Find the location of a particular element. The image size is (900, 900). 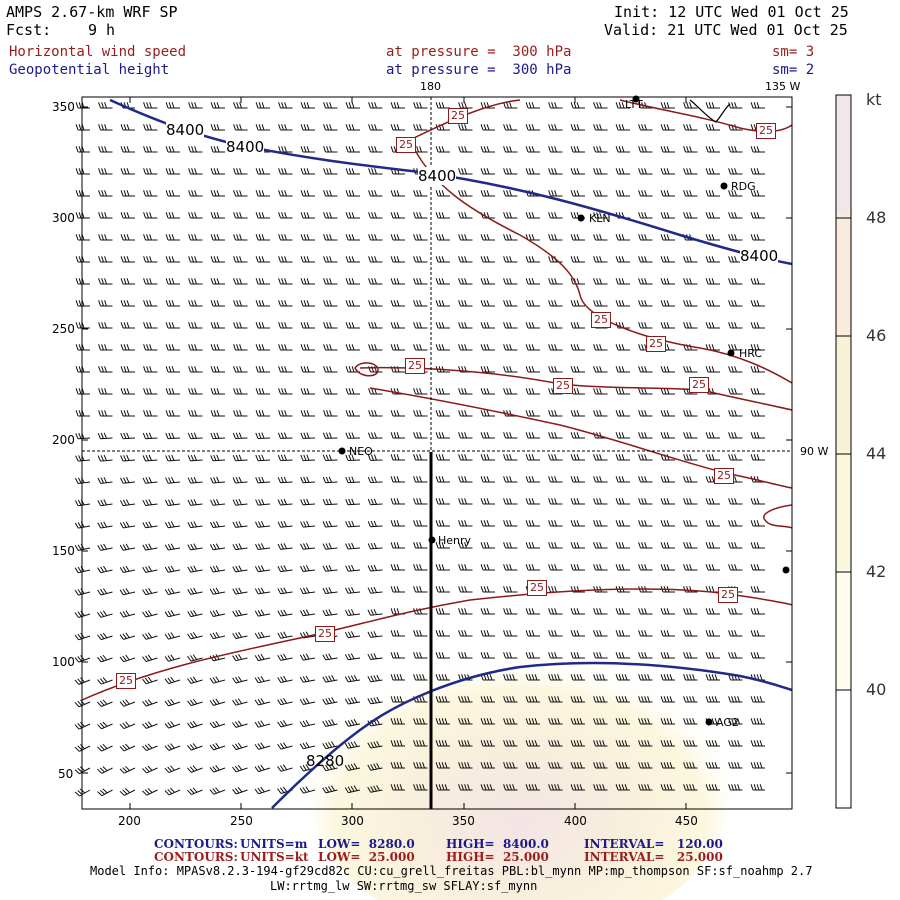

colorbar-tick-40: 40 is located at coordinates (876, 689).